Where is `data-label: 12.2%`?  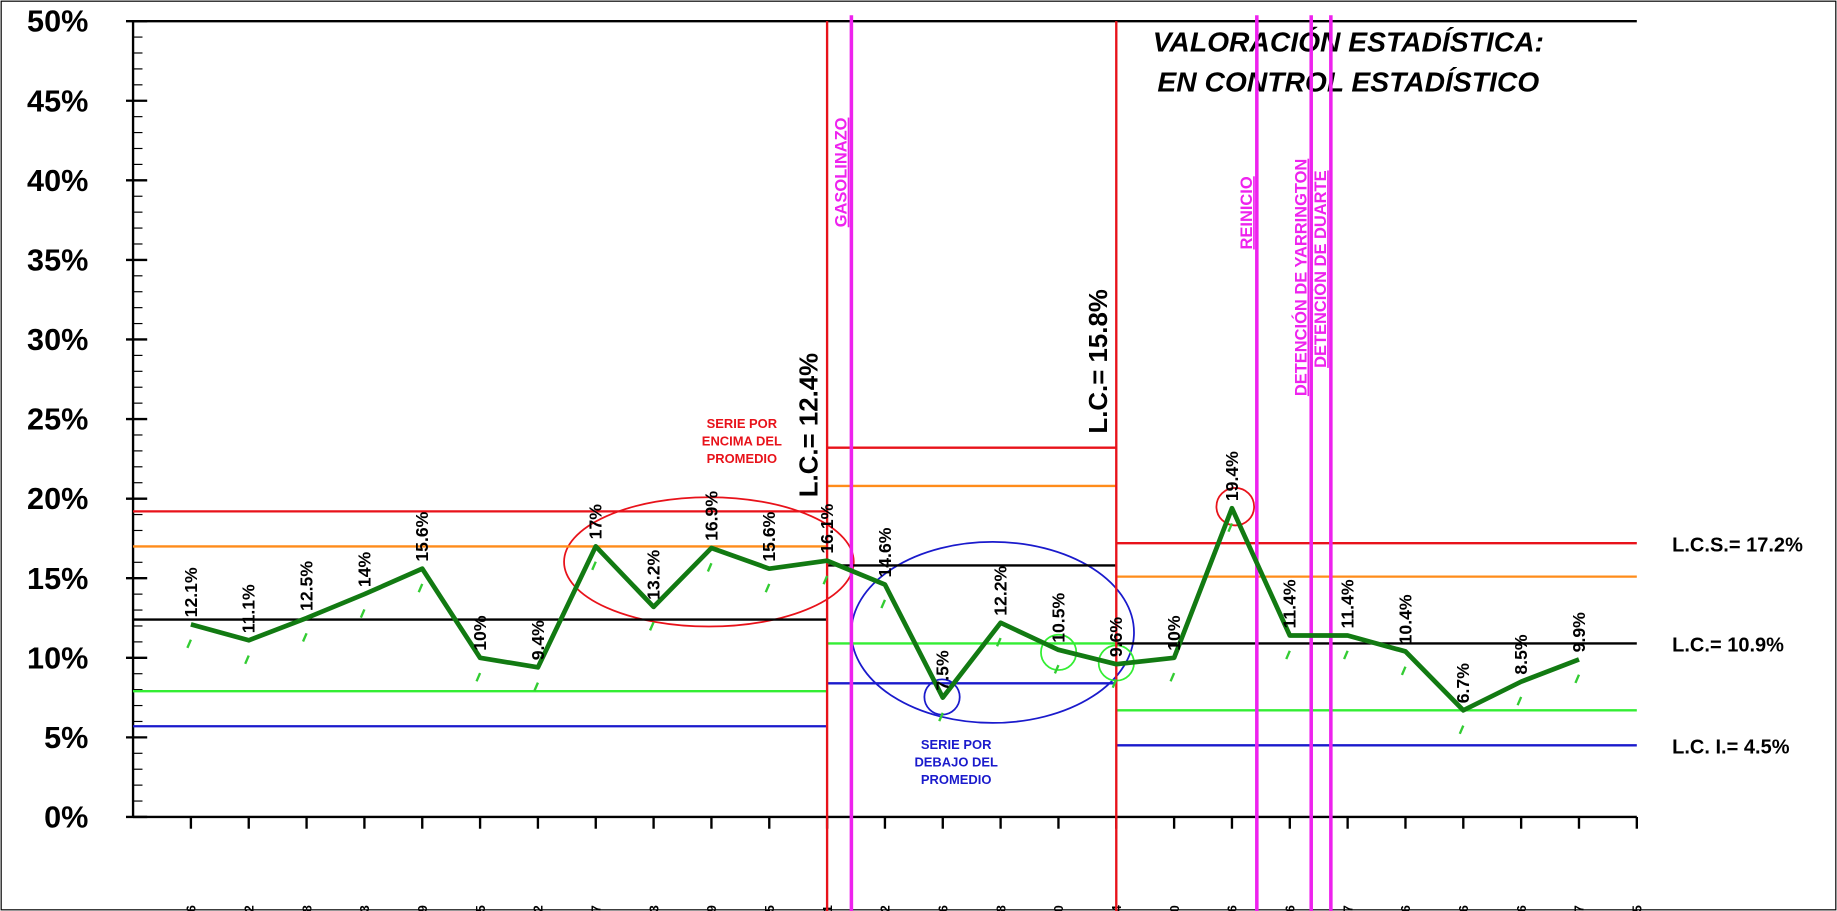 data-label: 12.2% is located at coordinates (1000, 590).